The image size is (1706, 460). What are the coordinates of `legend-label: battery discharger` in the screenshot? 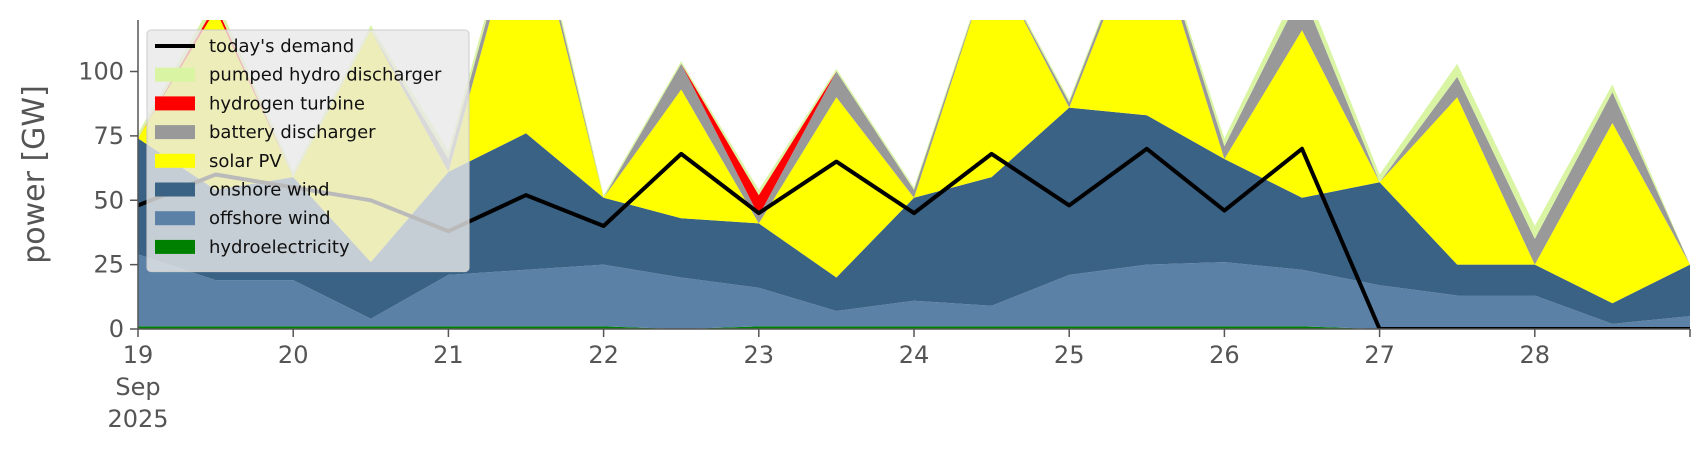 It's located at (292, 132).